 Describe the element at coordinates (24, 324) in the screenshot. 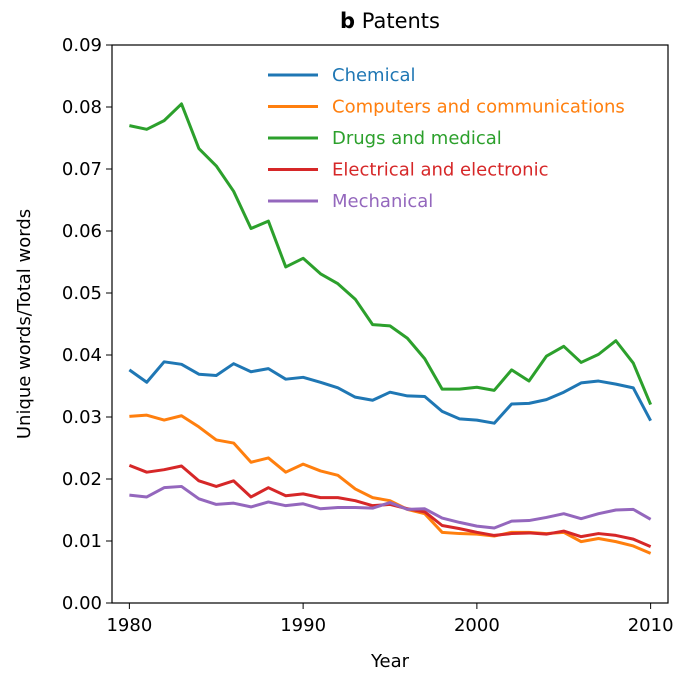

I see `y-axis-label: Unique words/Total words` at that location.